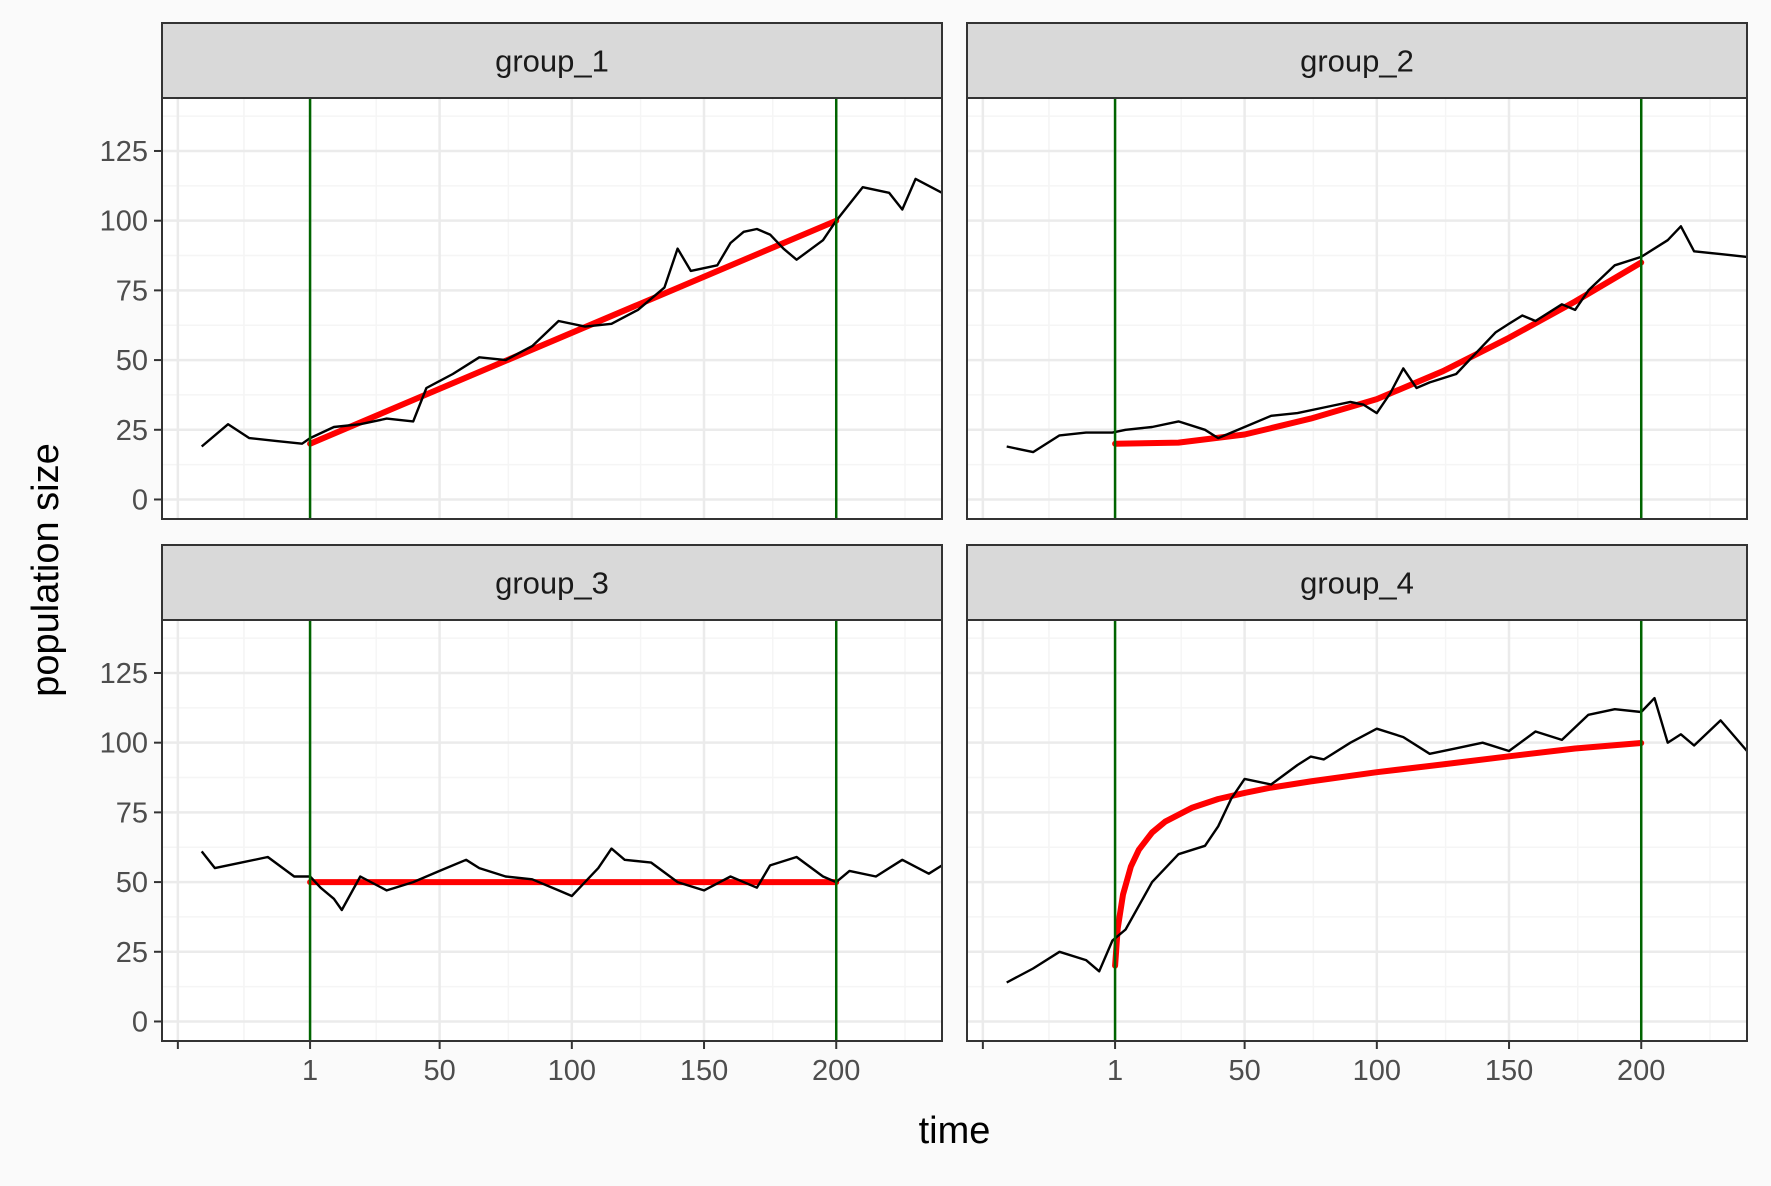 This screenshot has width=1771, height=1186. Describe the element at coordinates (1357, 61) in the screenshot. I see `strip-label: group_2` at that location.